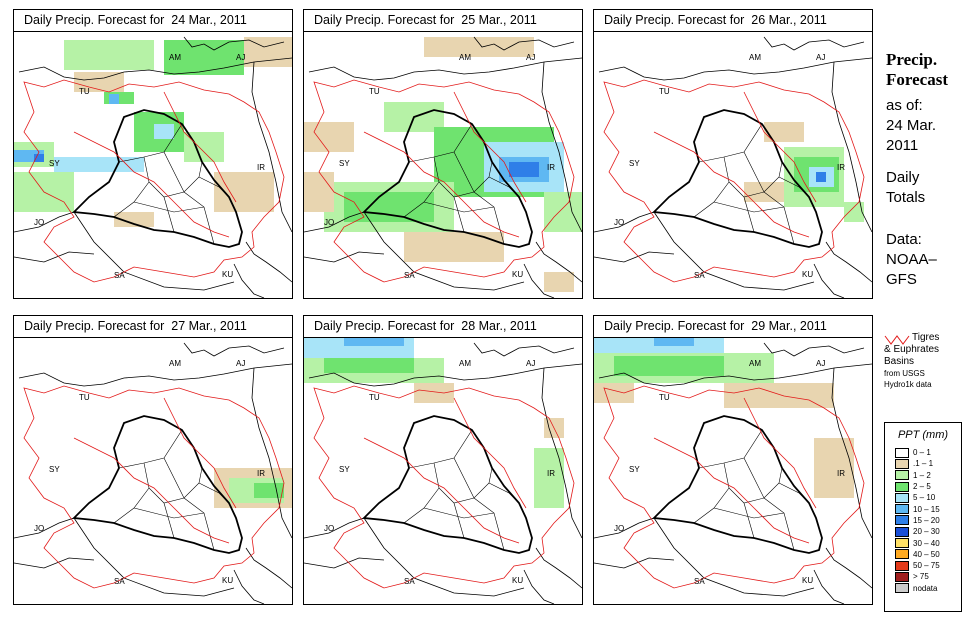 This screenshot has width=971, height=635. What do you see at coordinates (911, 259) in the screenshot?
I see `data-source-label: Data: NOAA– GFS` at bounding box center [911, 259].